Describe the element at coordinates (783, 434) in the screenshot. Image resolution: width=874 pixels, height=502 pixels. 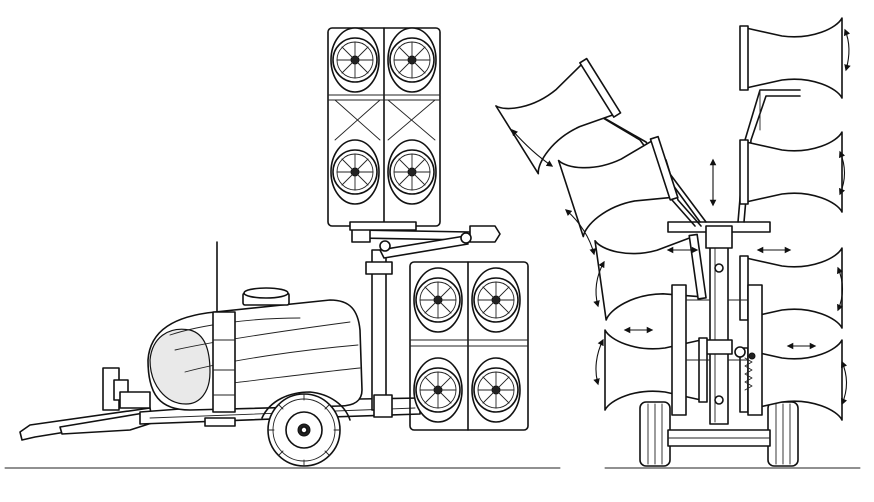
I see `rear-wheel-right` at that location.